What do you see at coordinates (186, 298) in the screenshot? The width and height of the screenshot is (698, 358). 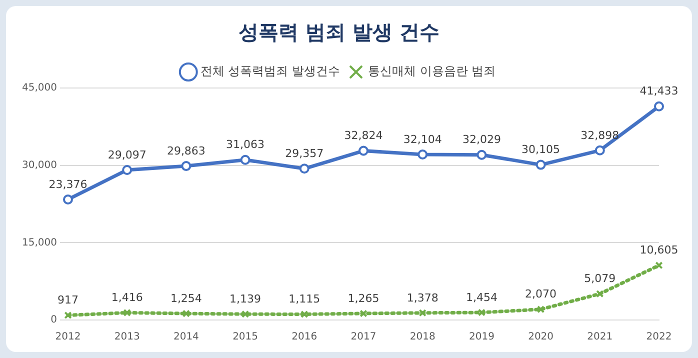 I see `data-label: 1,254` at bounding box center [186, 298].